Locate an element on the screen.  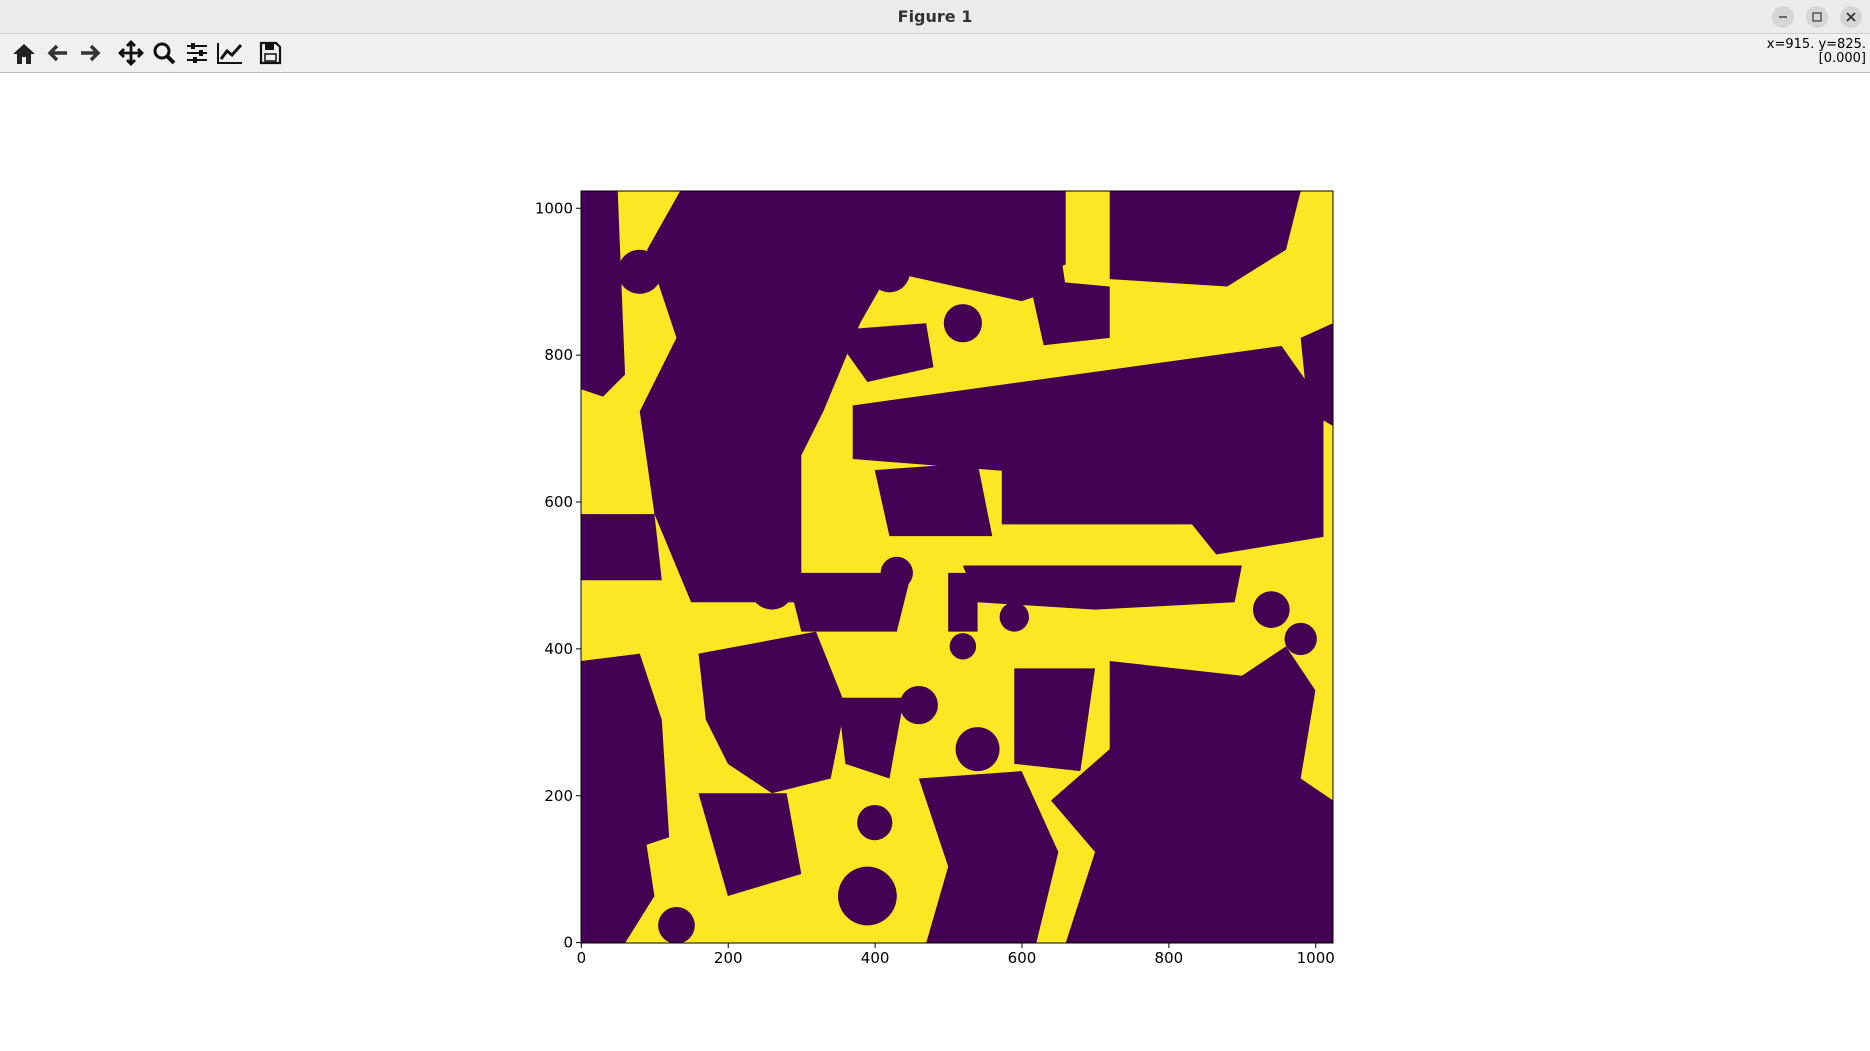
maximize-button is located at coordinates (1817, 17).